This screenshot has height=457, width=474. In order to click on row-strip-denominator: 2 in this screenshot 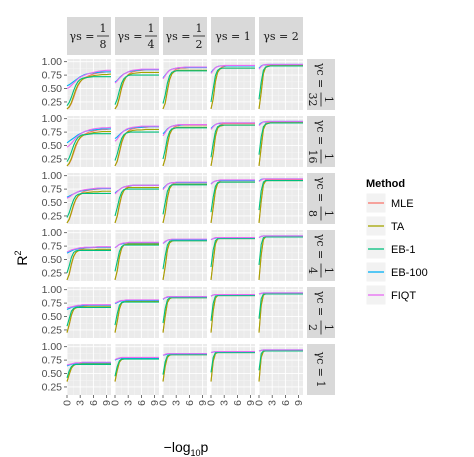, I will do `click(312, 327)`.